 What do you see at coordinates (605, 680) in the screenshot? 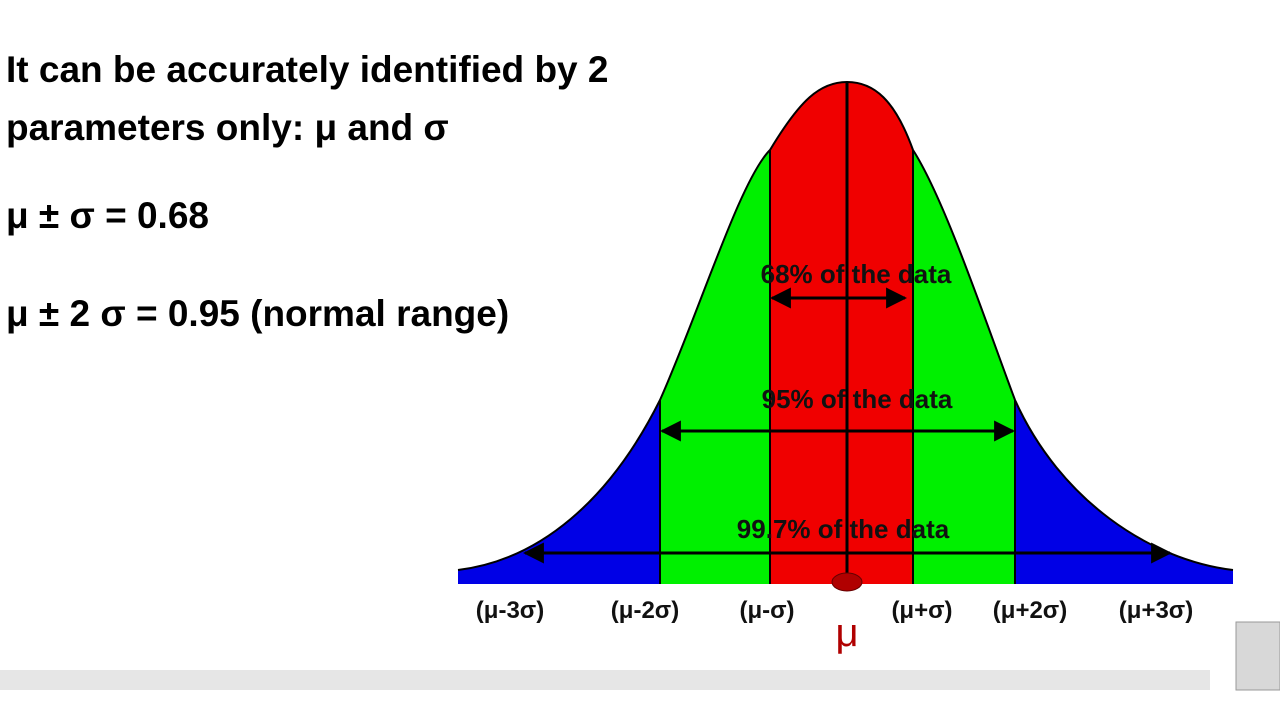
I see `scroll-bar` at bounding box center [605, 680].